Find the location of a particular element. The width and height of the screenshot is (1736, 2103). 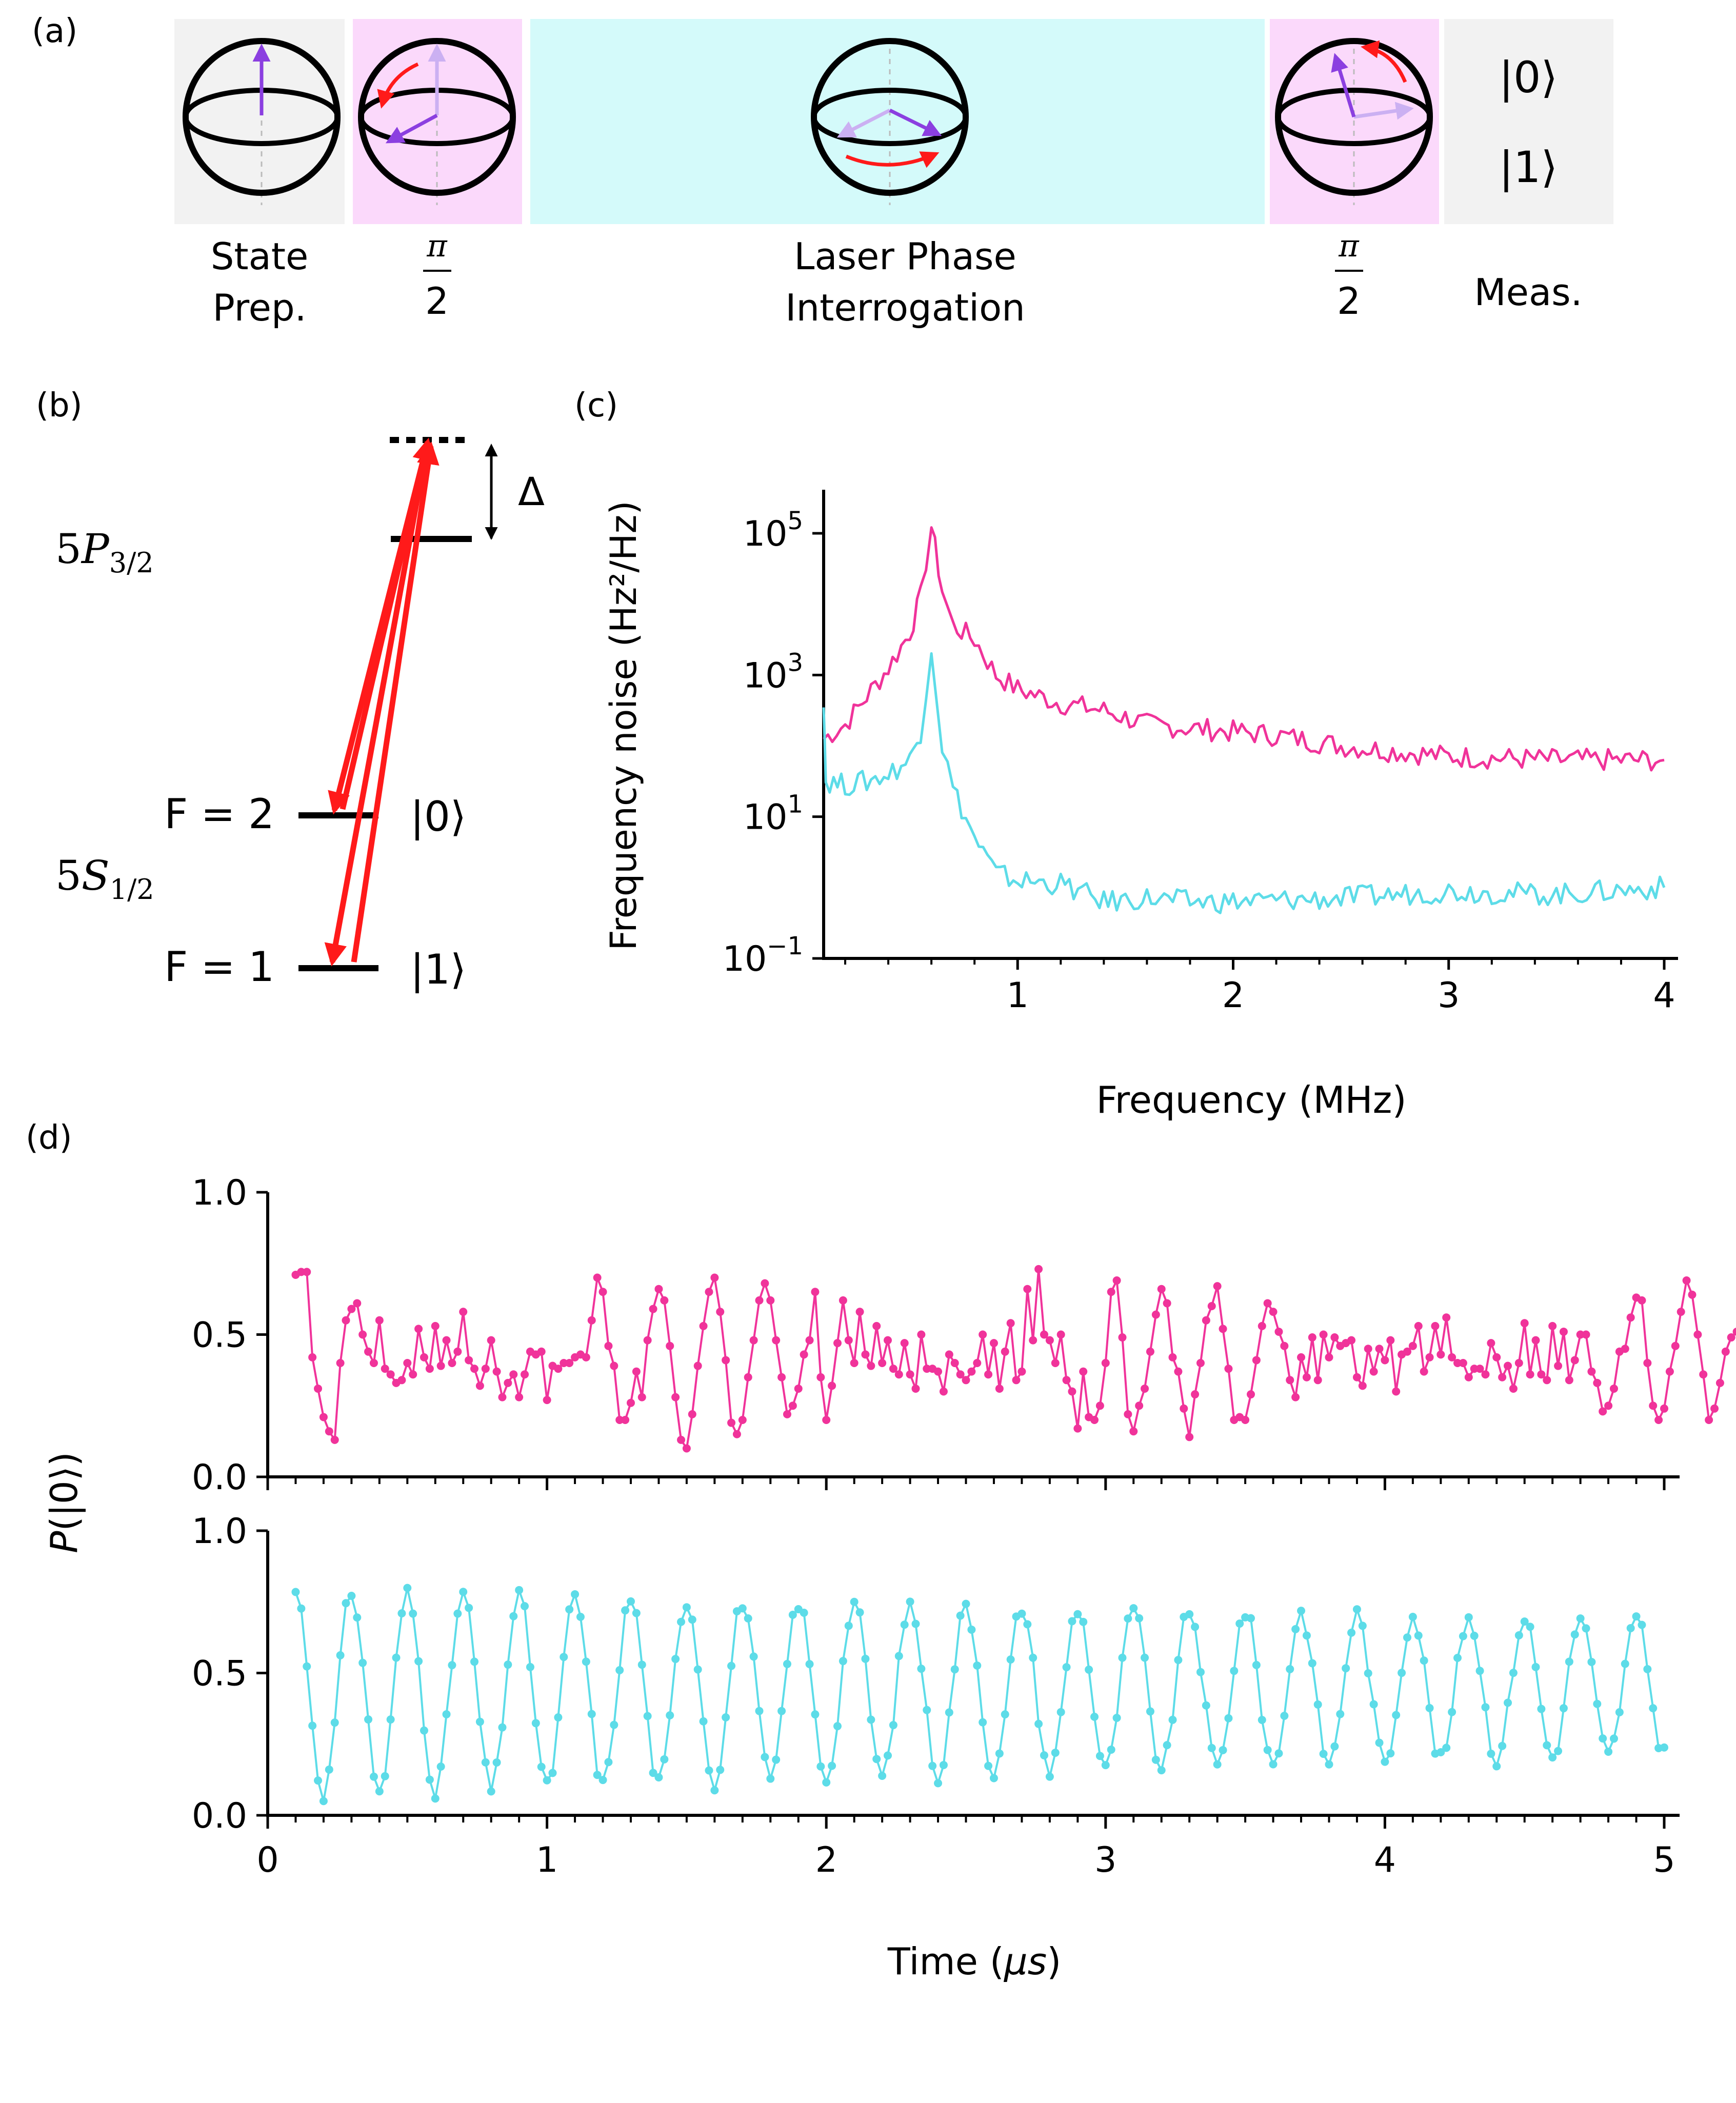

measurement-box is located at coordinates (1528, 121).